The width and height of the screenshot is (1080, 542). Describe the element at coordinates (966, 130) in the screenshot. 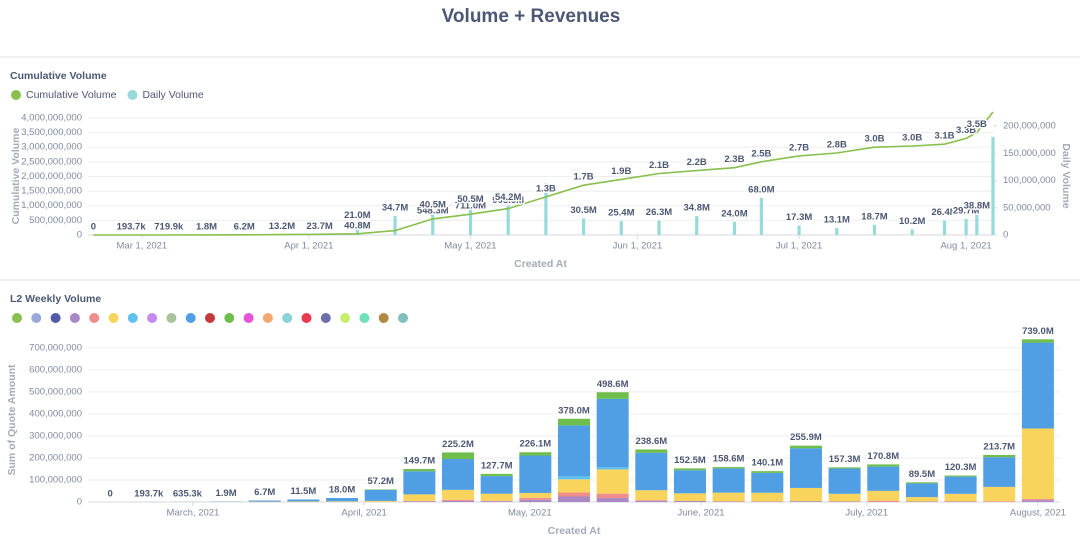

I see `data-label: 3.3B` at that location.